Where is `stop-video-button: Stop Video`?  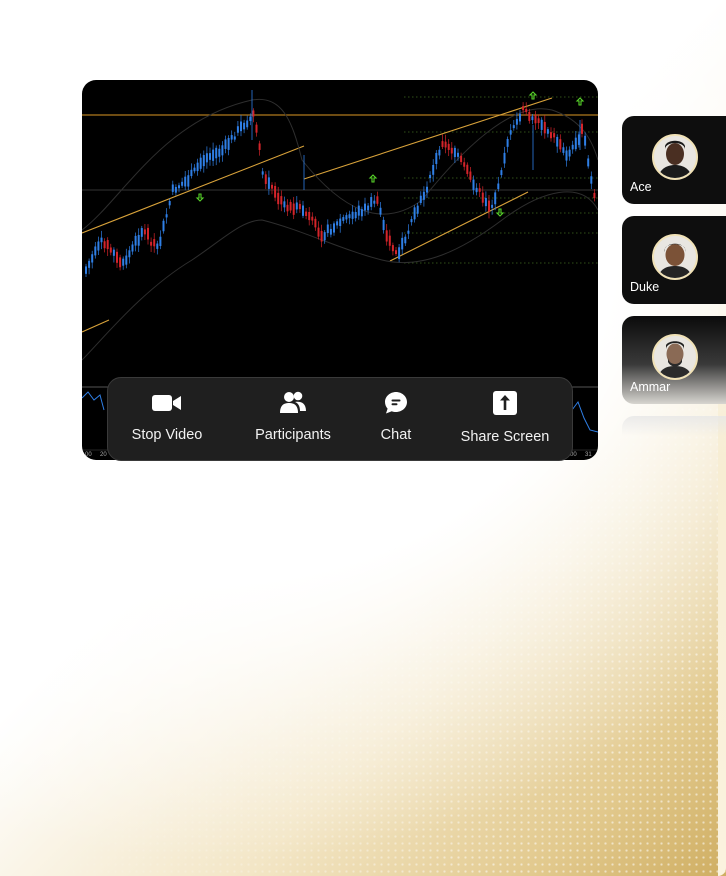
stop-video-button: Stop Video is located at coordinates (167, 420).